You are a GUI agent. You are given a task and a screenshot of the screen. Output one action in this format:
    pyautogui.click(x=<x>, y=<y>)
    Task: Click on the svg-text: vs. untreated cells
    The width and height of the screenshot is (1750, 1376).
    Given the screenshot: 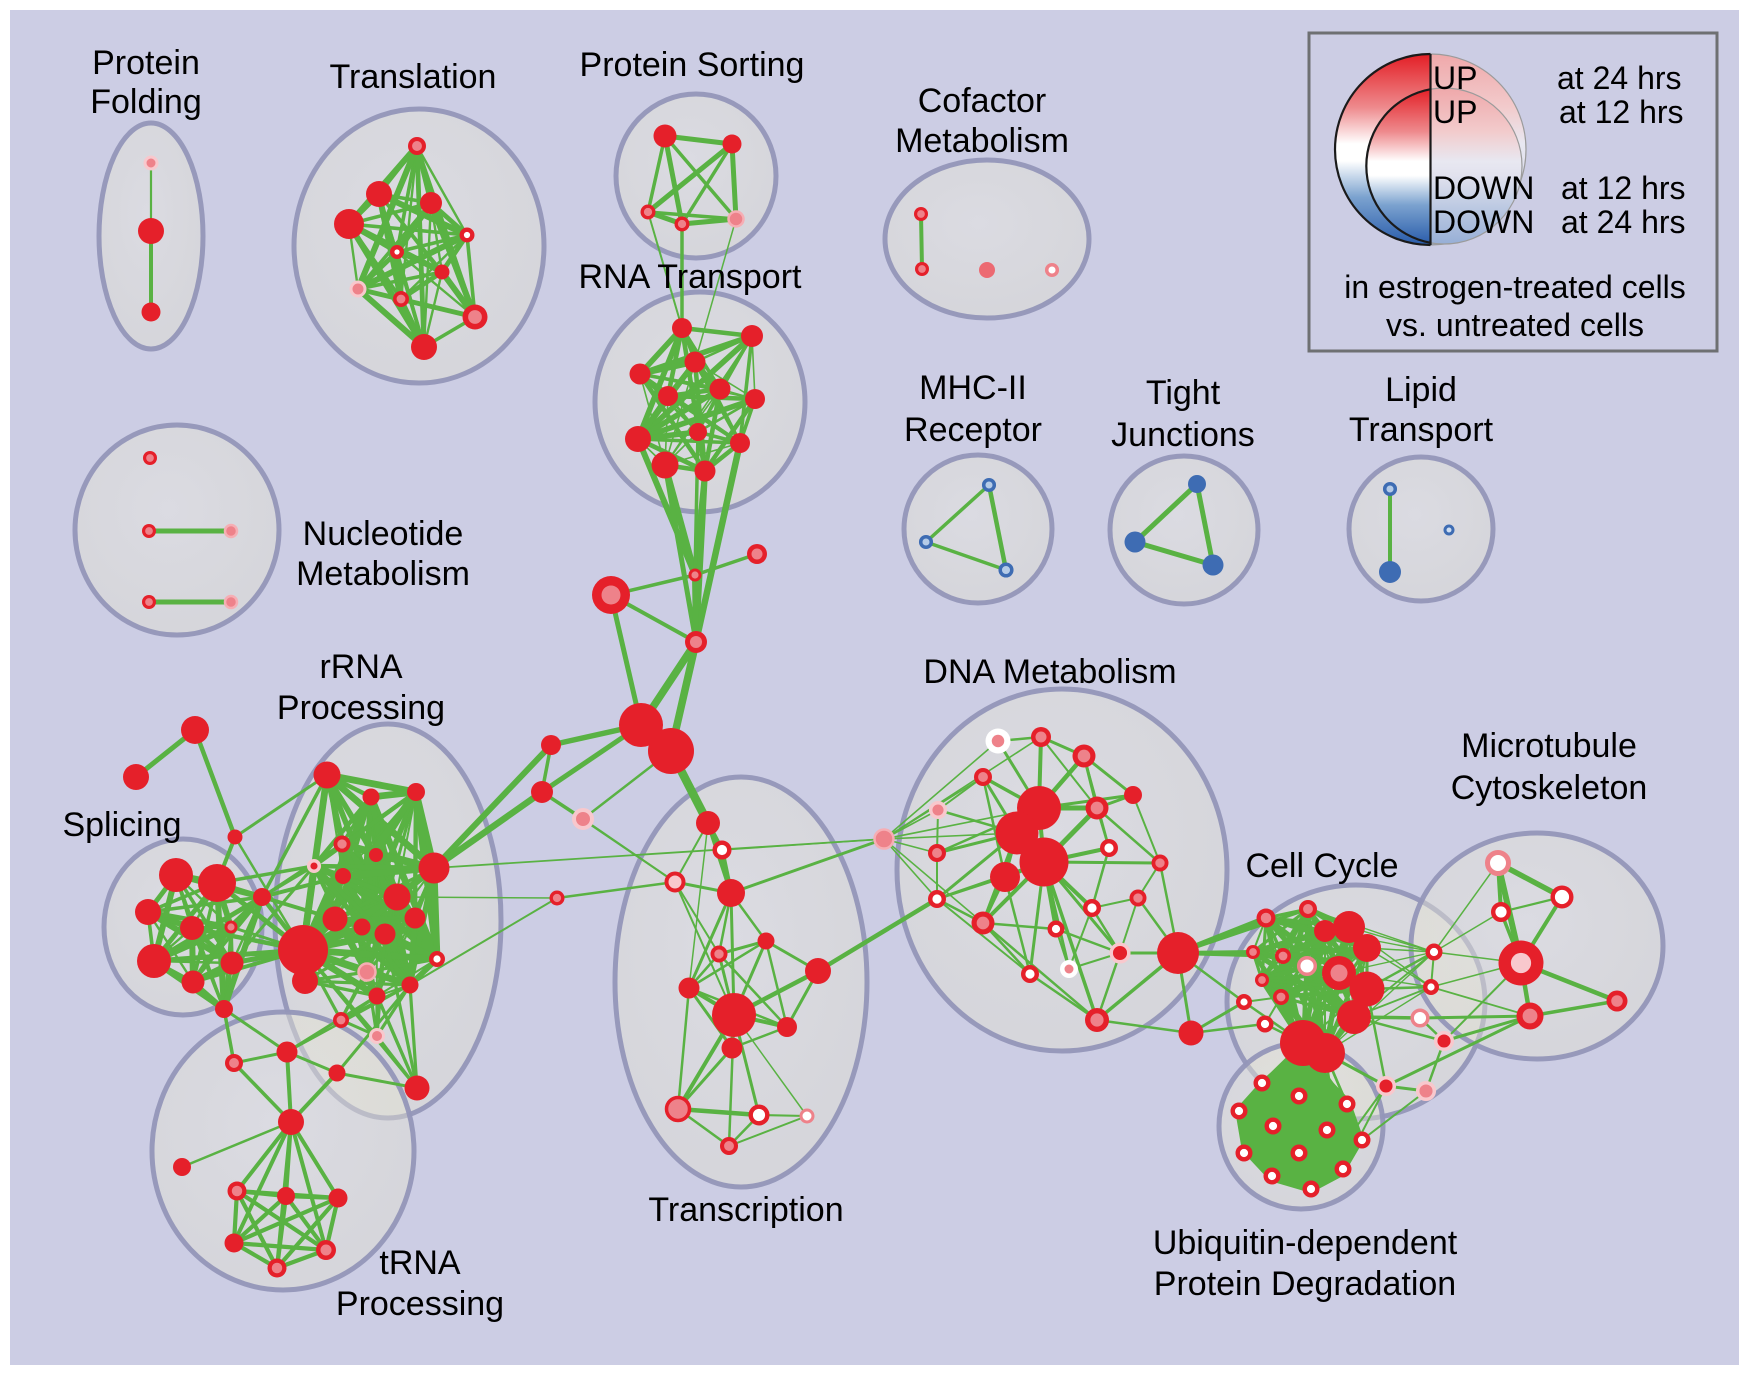 What is the action you would take?
    pyautogui.click(x=1515, y=325)
    